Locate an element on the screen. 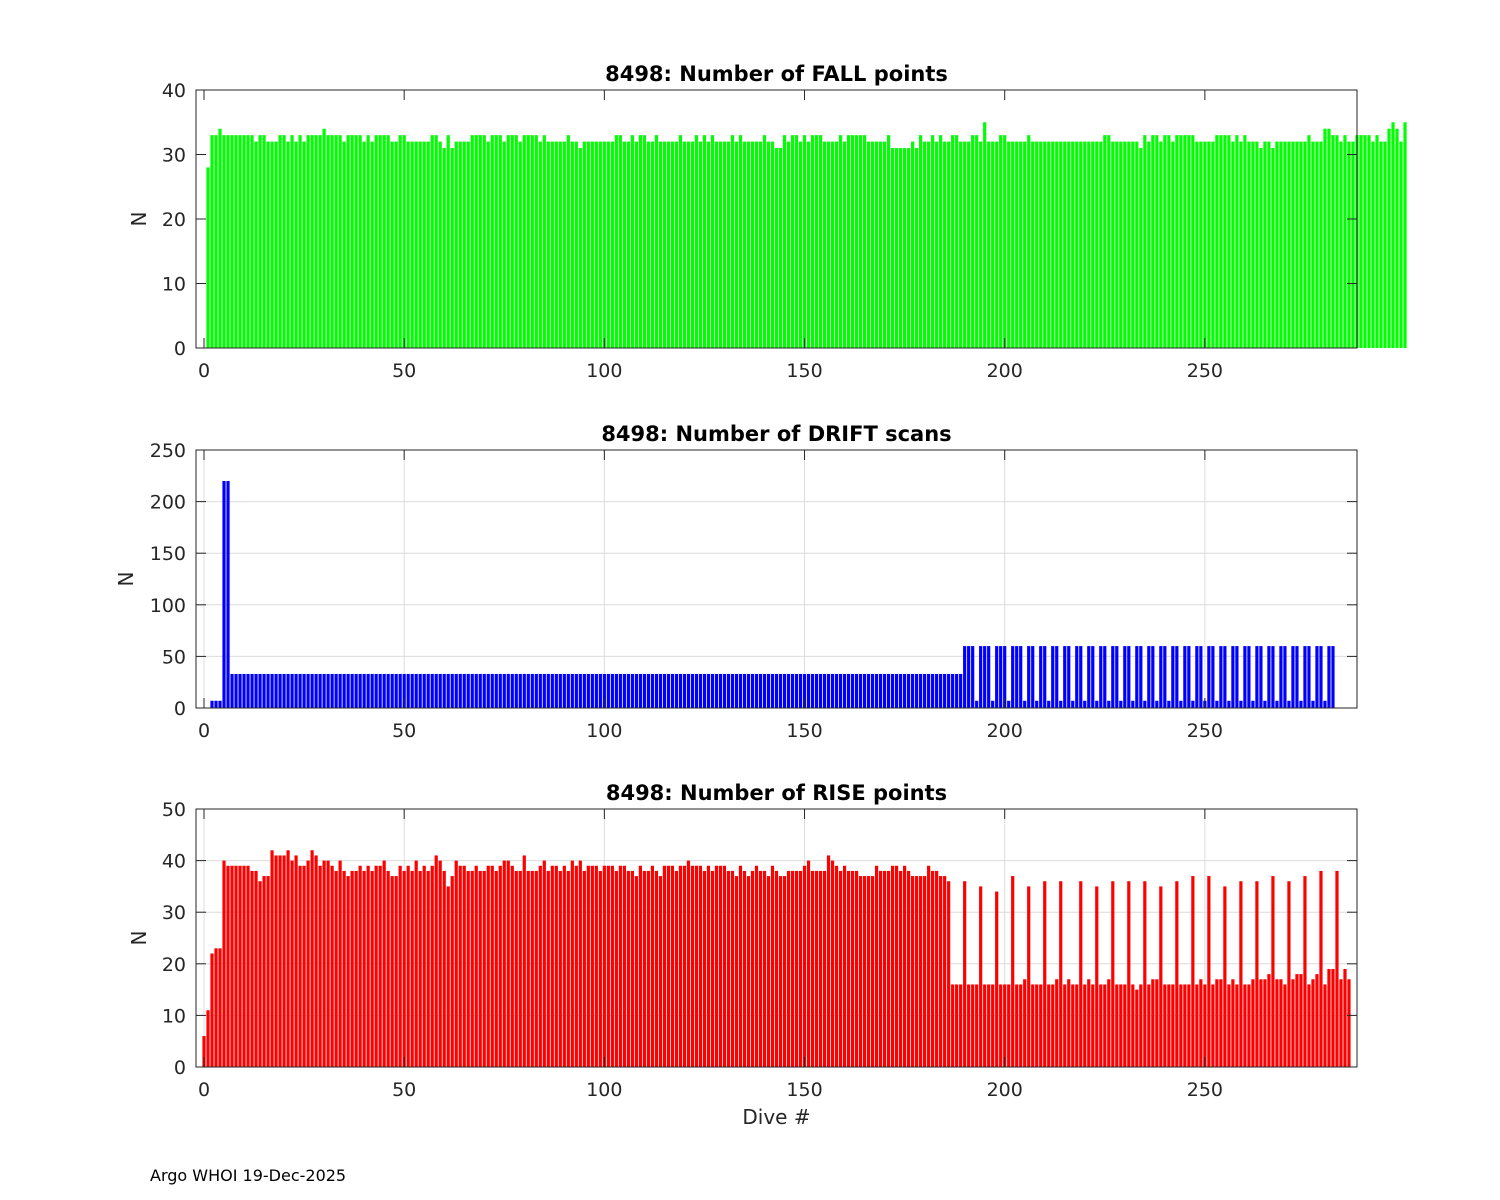  x-tick-label: 50 is located at coordinates (404, 371).